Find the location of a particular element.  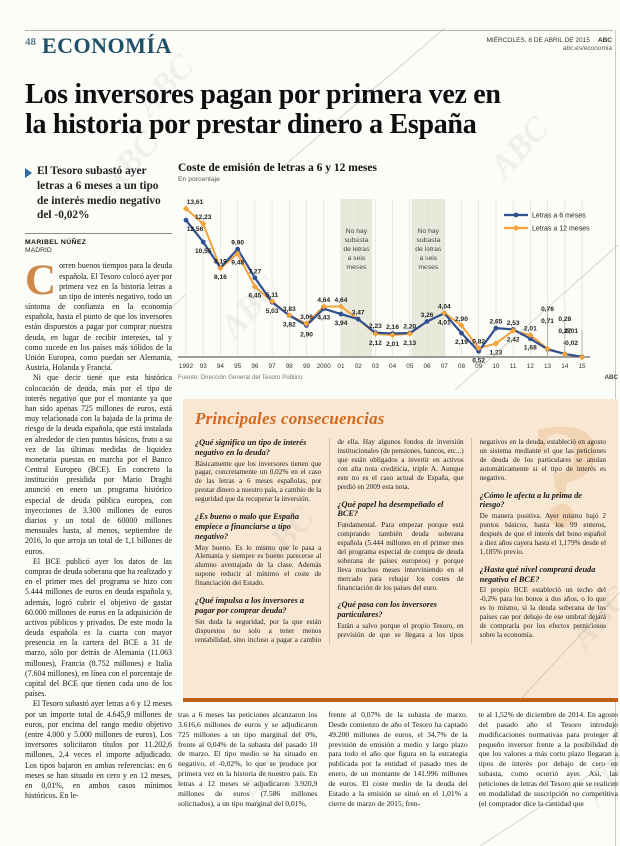

svg-text: 06 is located at coordinates (427, 366).